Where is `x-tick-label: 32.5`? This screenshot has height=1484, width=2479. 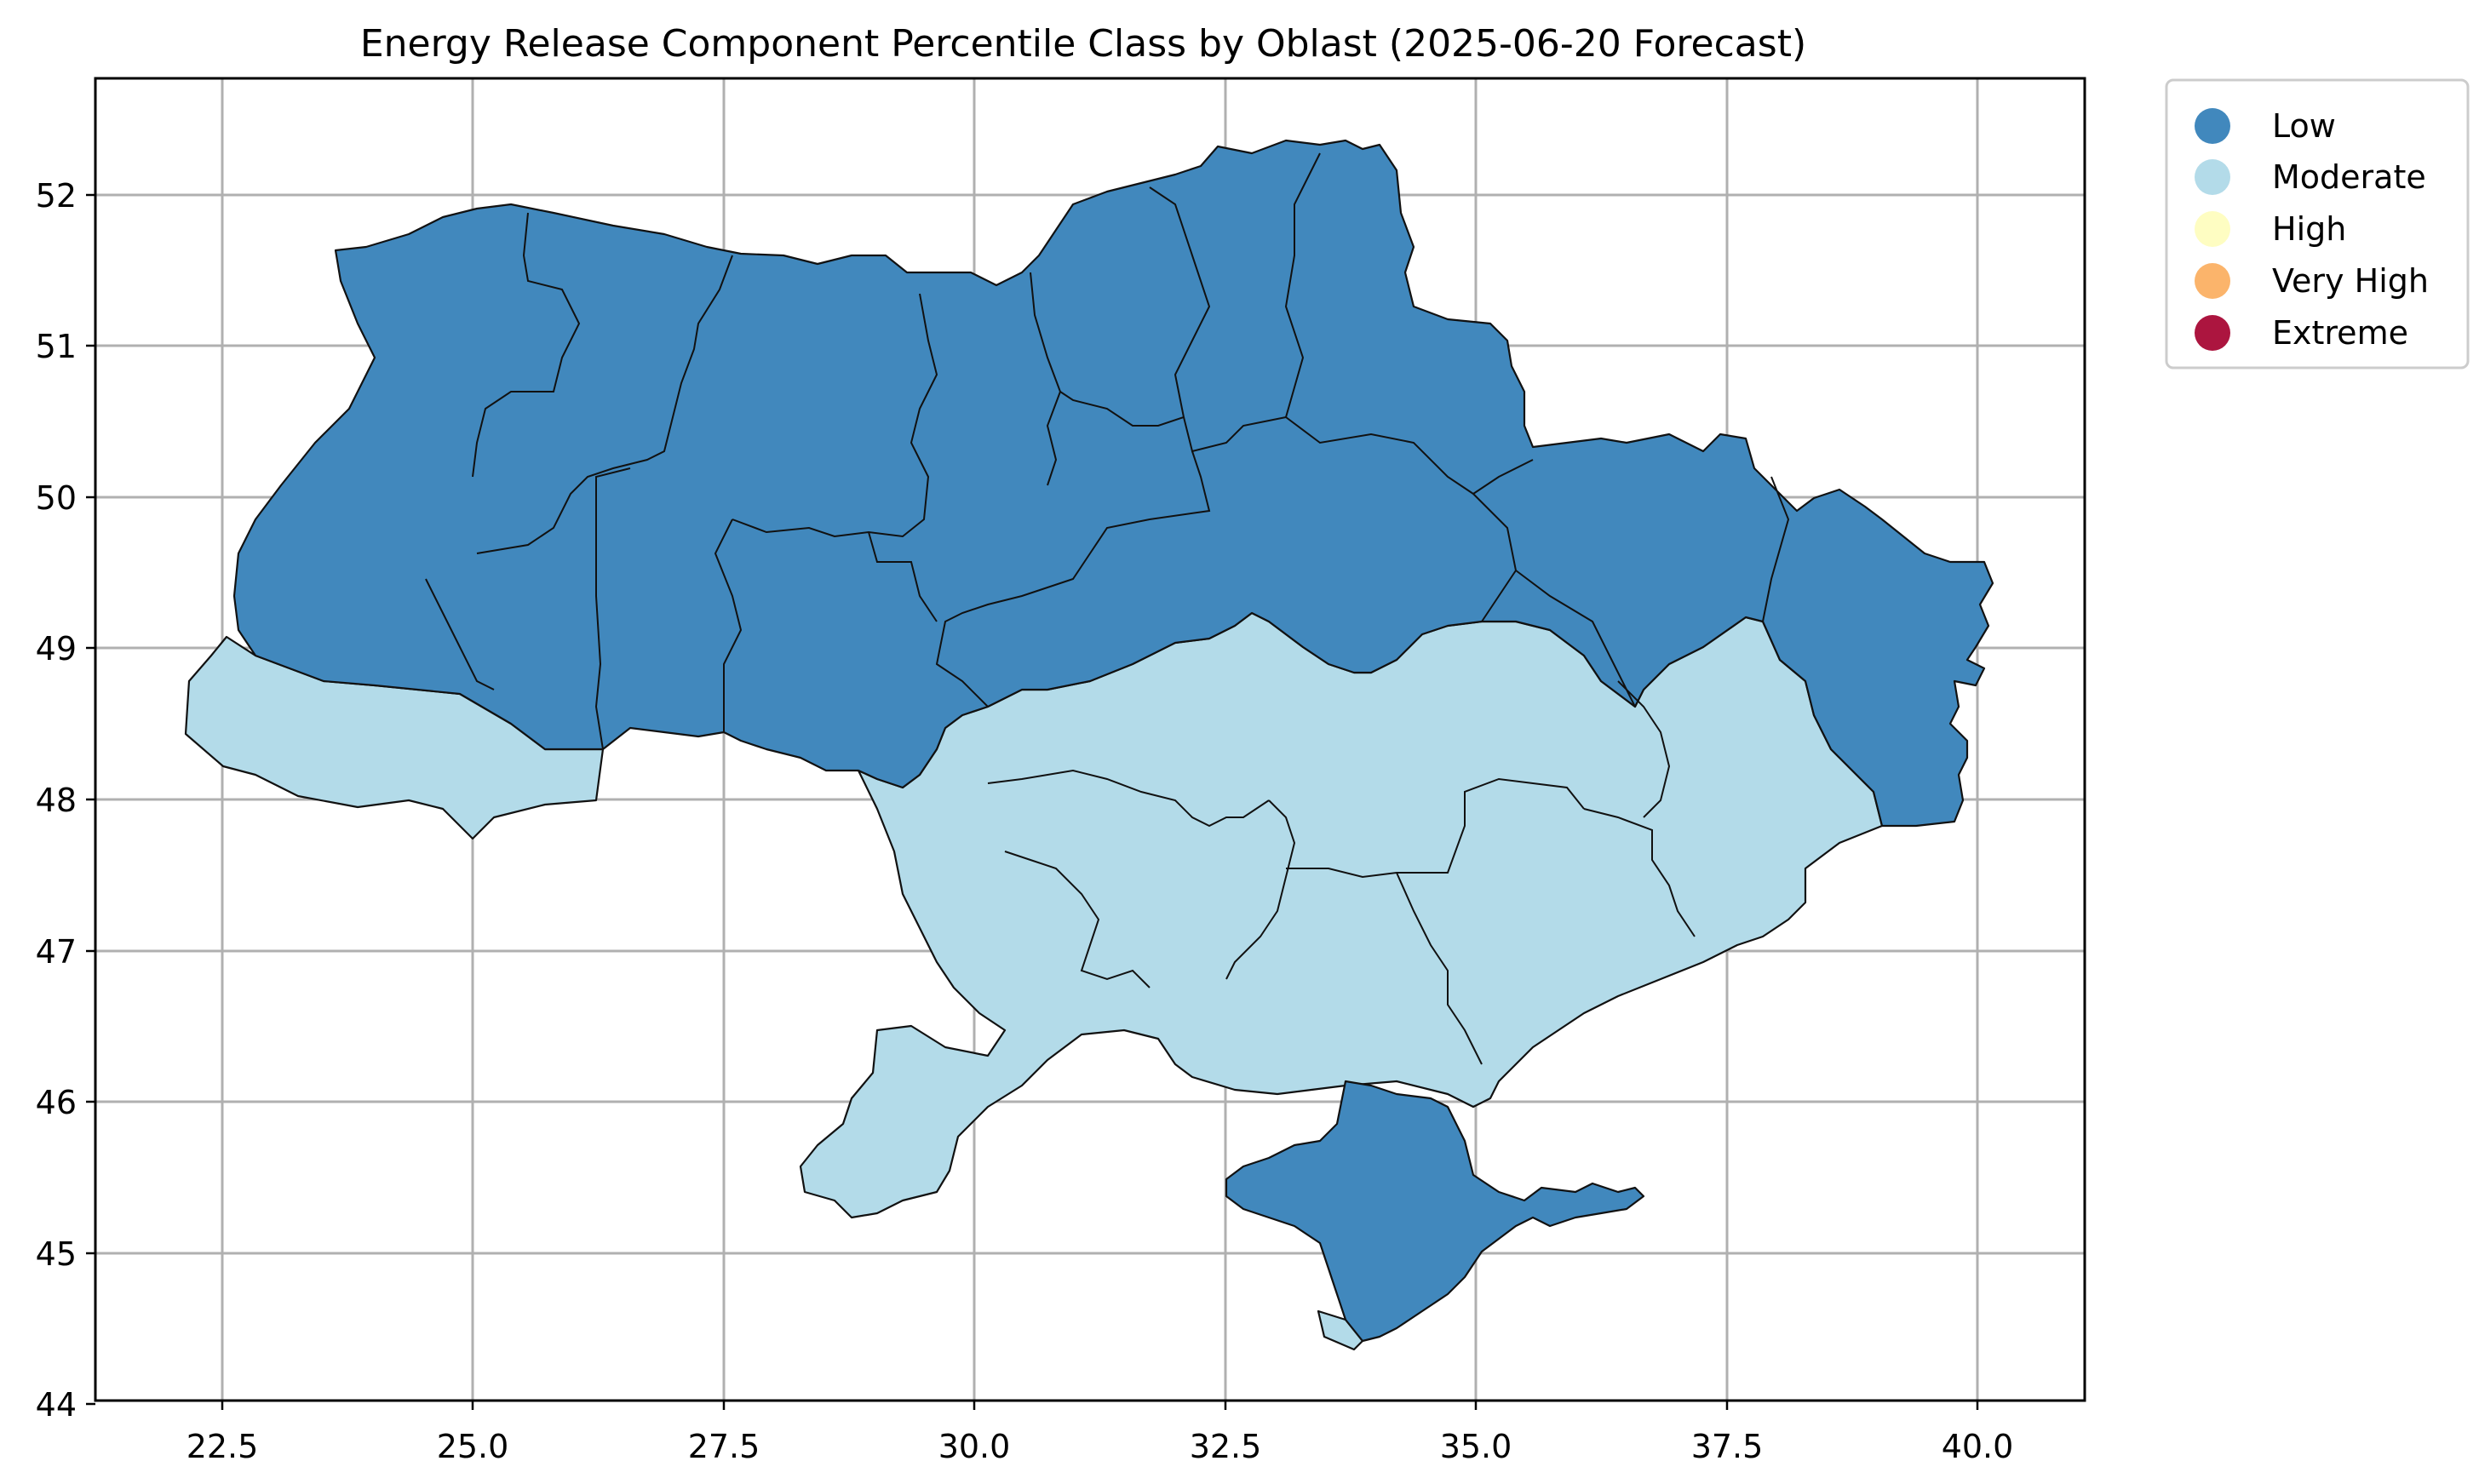 x-tick-label: 32.5 is located at coordinates (1226, 1447).